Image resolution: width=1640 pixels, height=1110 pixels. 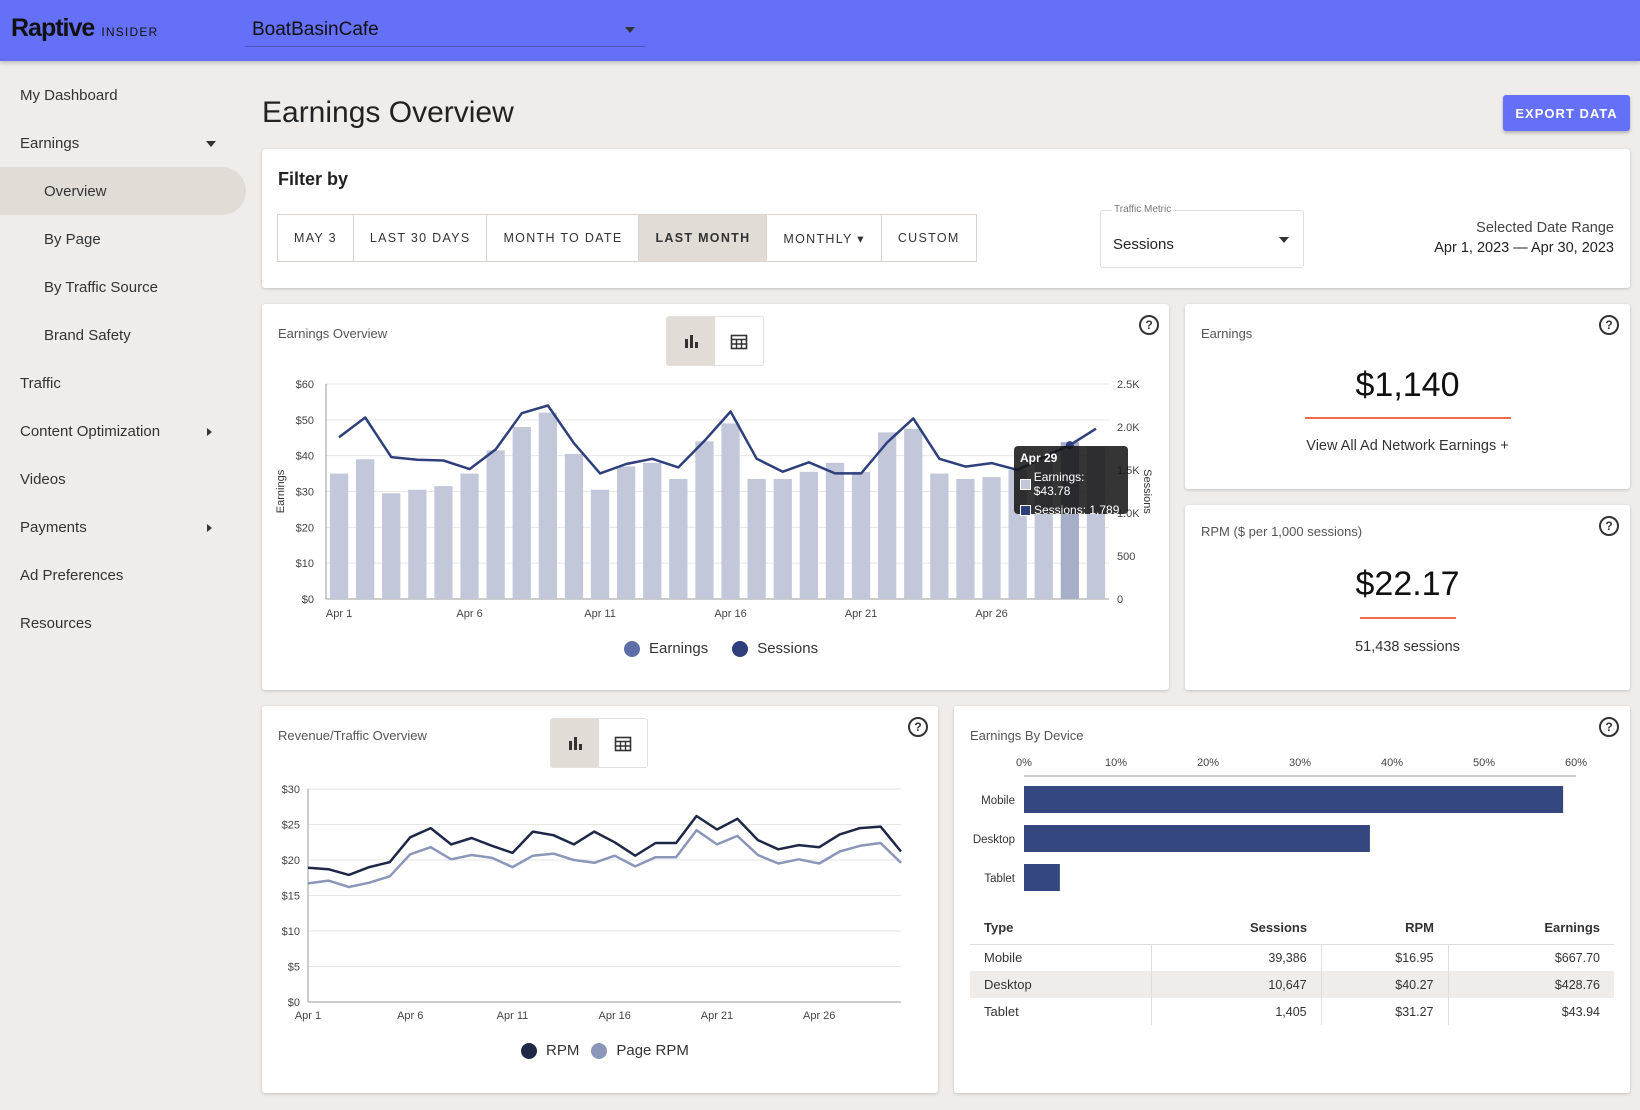 I want to click on sidebar-item-brand-safety: Brand Safety, so click(x=125, y=335).